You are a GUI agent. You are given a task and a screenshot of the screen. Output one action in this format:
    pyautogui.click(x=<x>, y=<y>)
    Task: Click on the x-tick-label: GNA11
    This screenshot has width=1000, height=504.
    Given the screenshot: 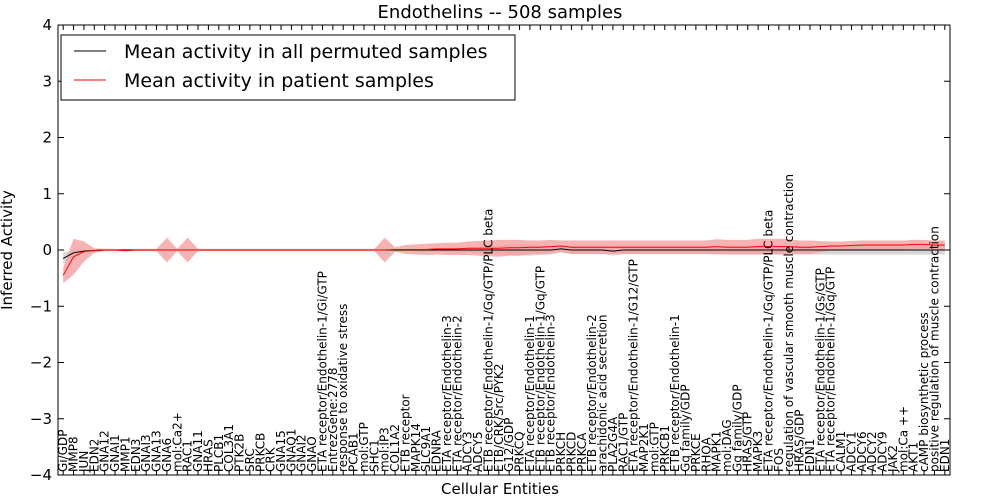 What is the action you would take?
    pyautogui.click(x=198, y=451)
    